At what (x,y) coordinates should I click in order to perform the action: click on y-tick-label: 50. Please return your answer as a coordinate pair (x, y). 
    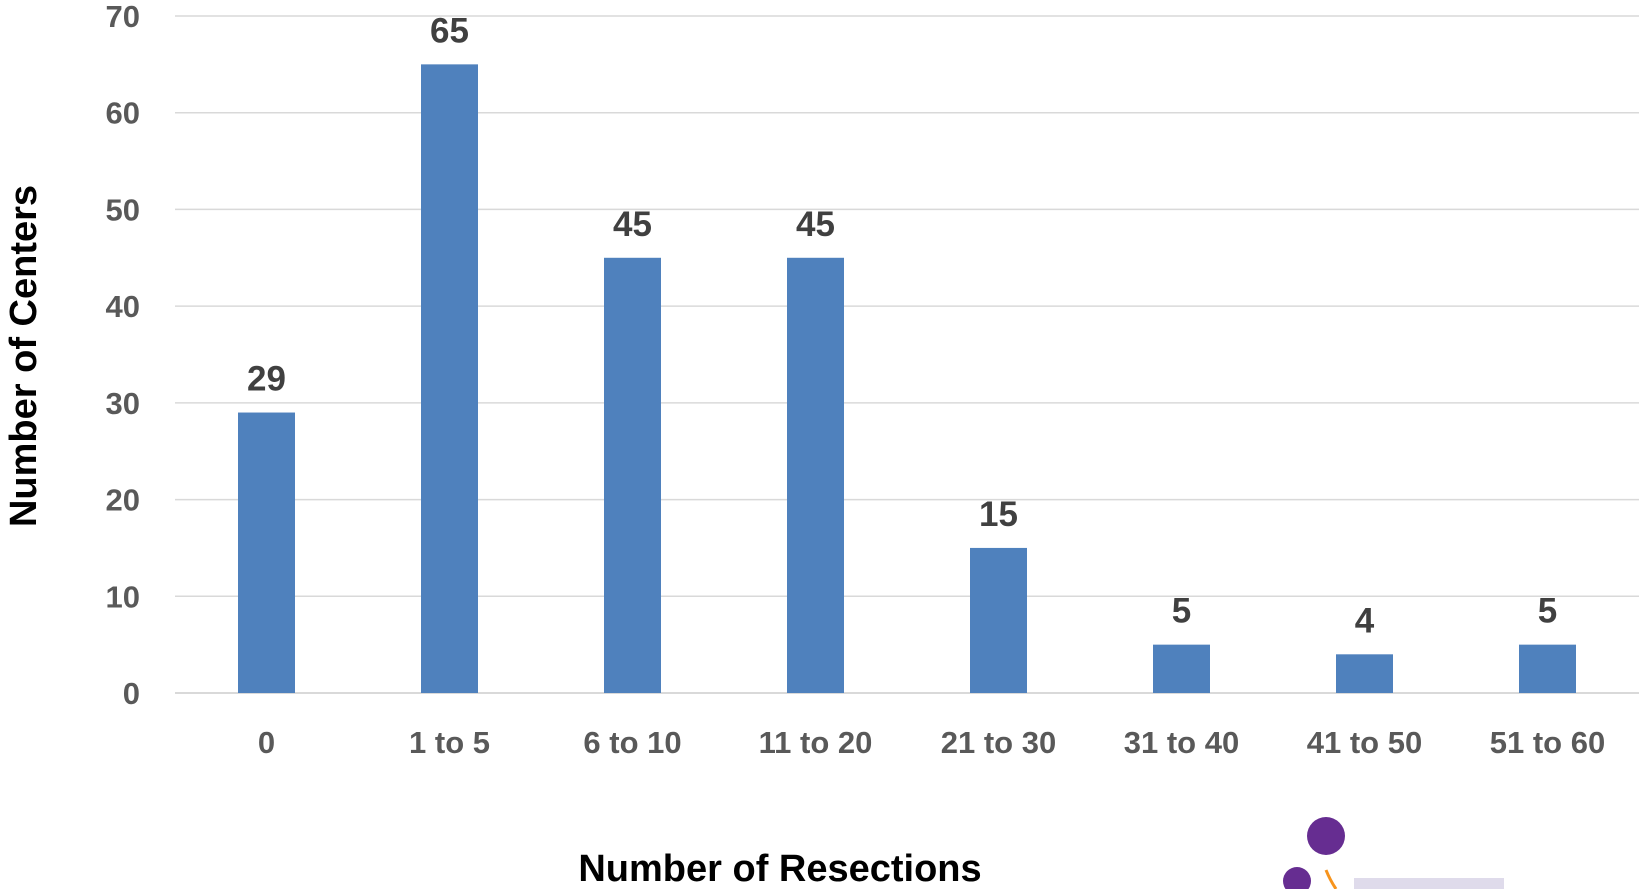
    Looking at the image, I should click on (123, 209).